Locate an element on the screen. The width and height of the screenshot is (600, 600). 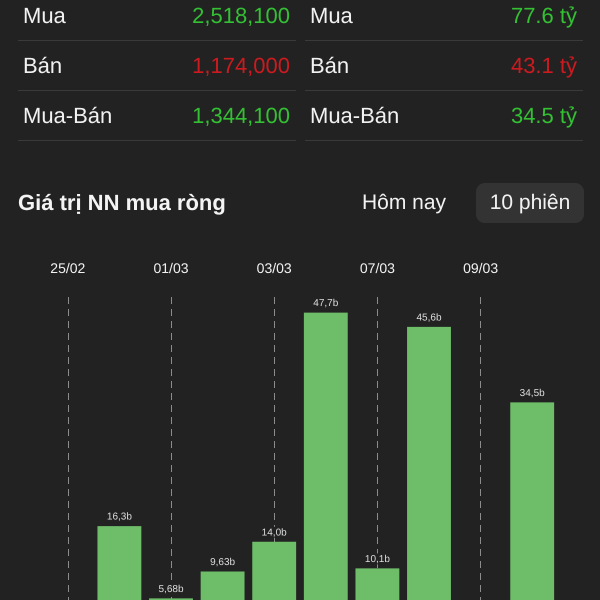
tab: Hôm nay is located at coordinates (404, 203).